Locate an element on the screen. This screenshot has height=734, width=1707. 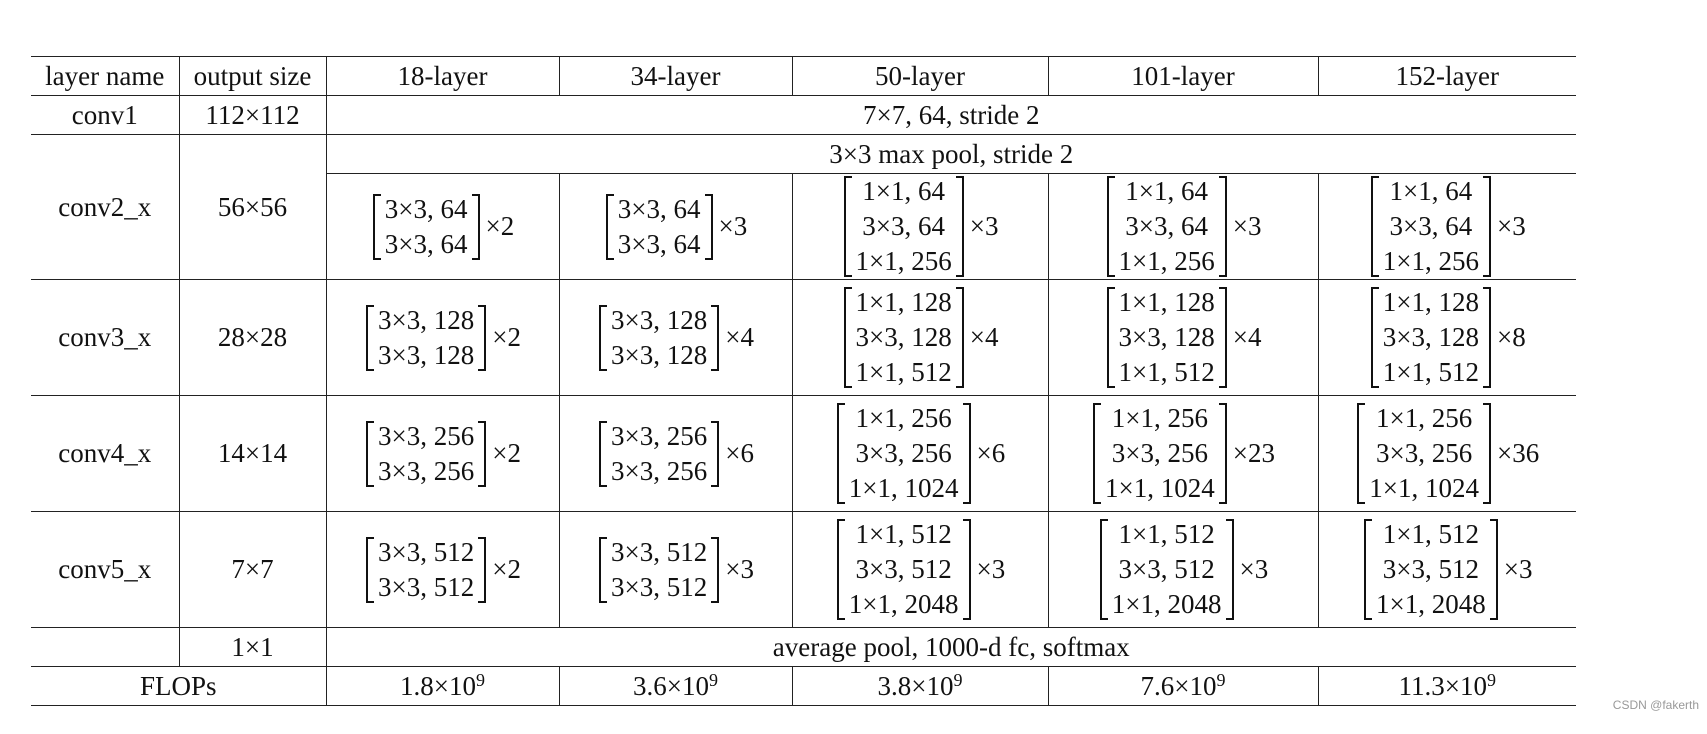
bracket-block: 3×3, 256 3×3, 256 ×2 is located at coordinates (442, 454).